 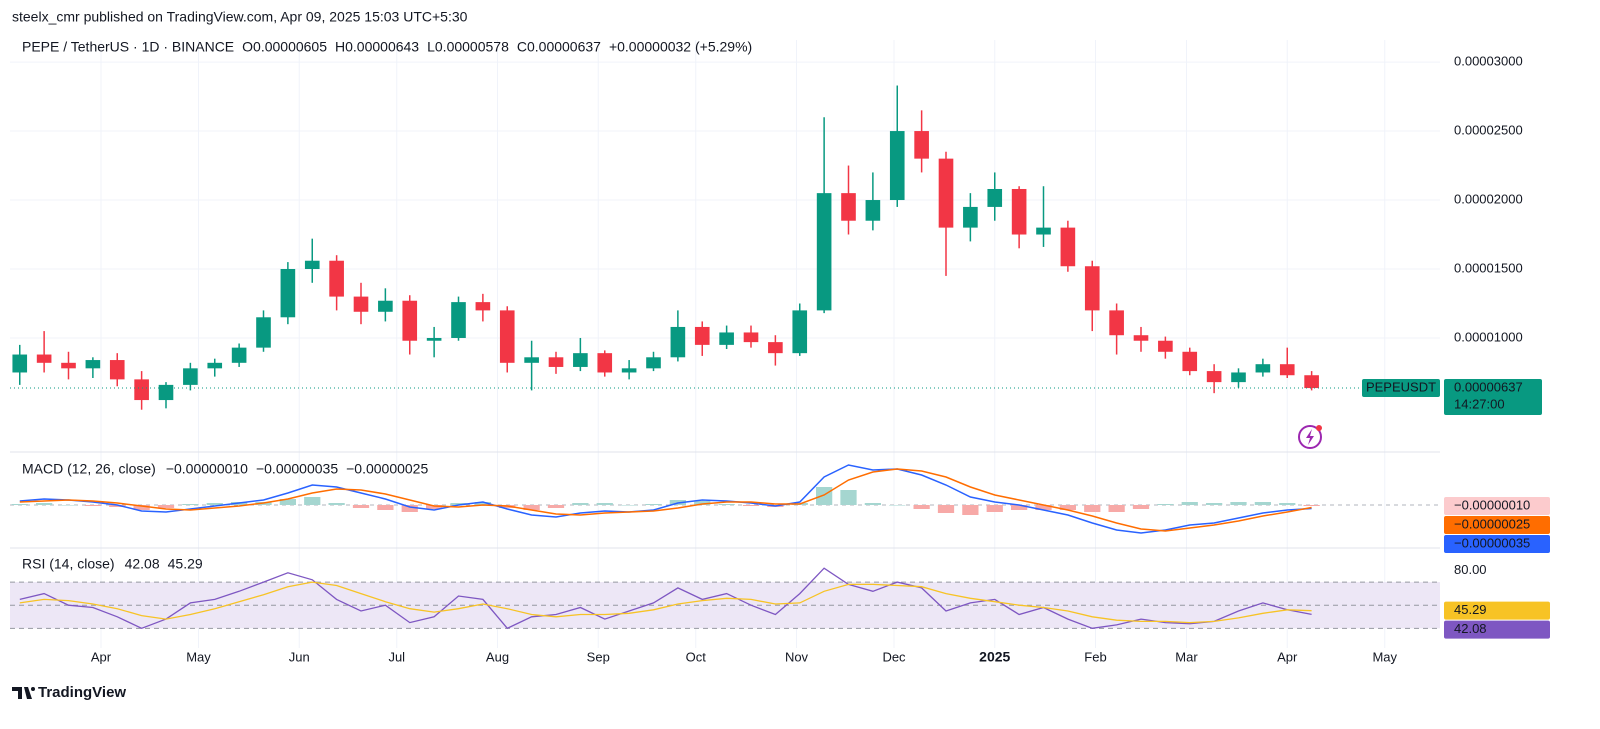 What do you see at coordinates (198, 656) in the screenshot?
I see `x-tick-label: May` at bounding box center [198, 656].